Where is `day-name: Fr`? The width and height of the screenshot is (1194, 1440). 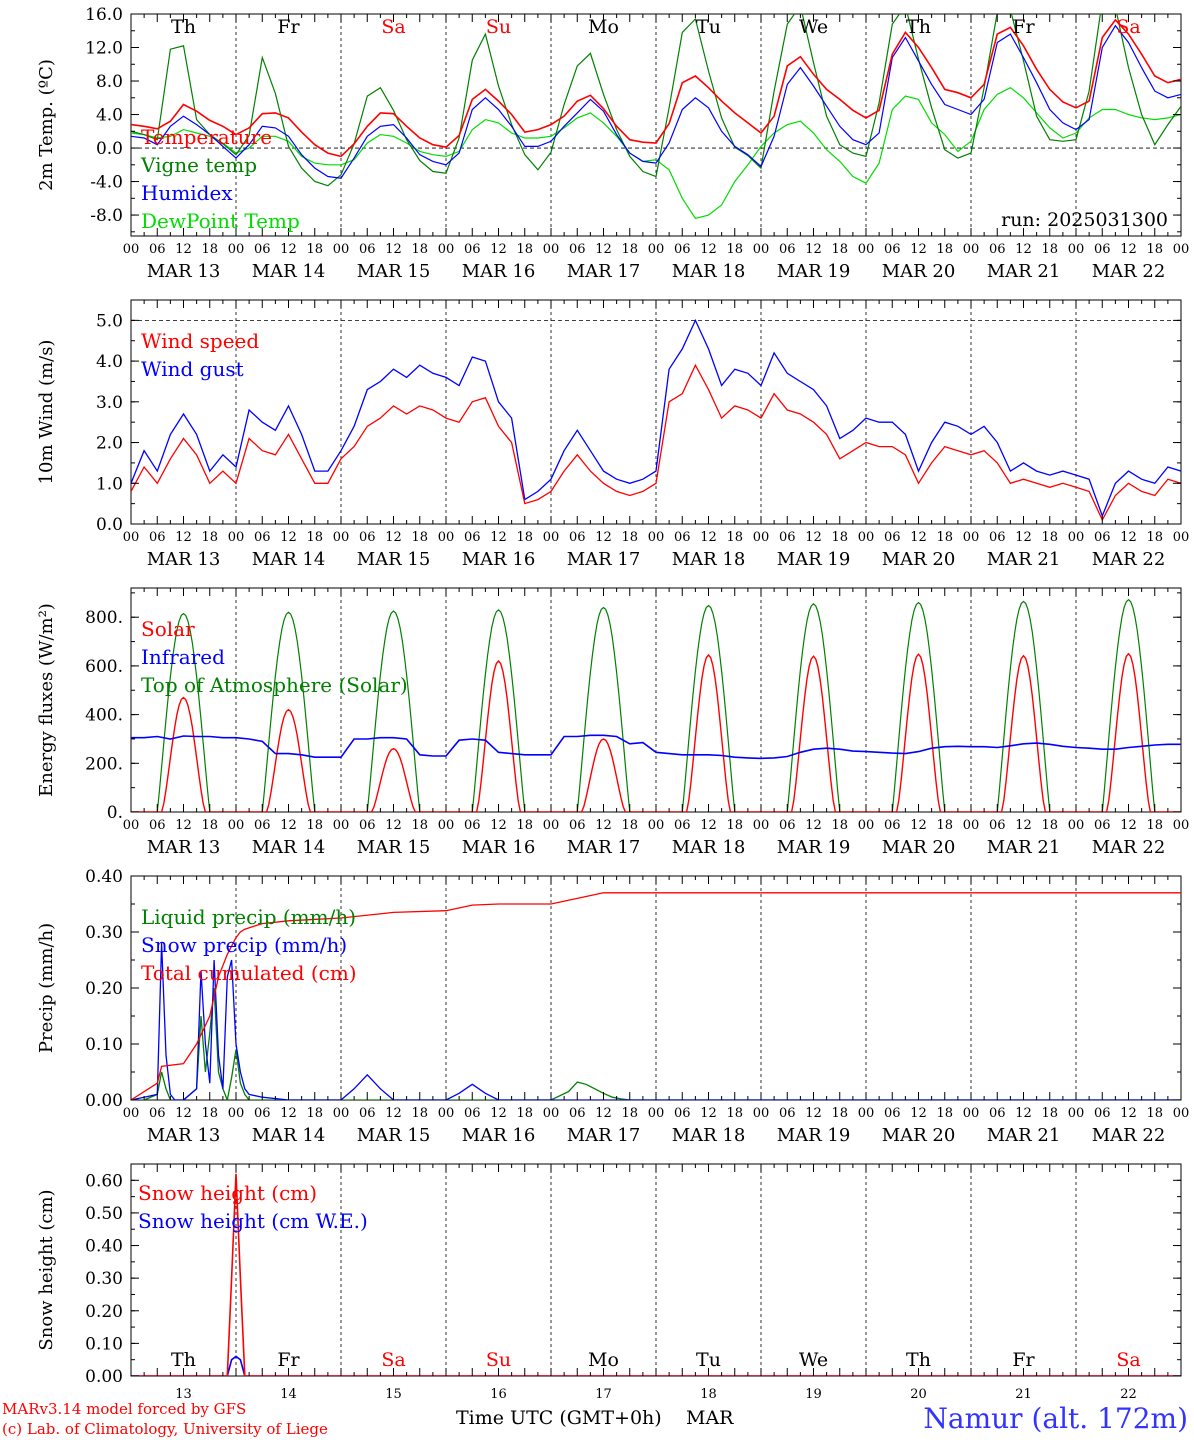
day-name: Fr is located at coordinates (288, 27).